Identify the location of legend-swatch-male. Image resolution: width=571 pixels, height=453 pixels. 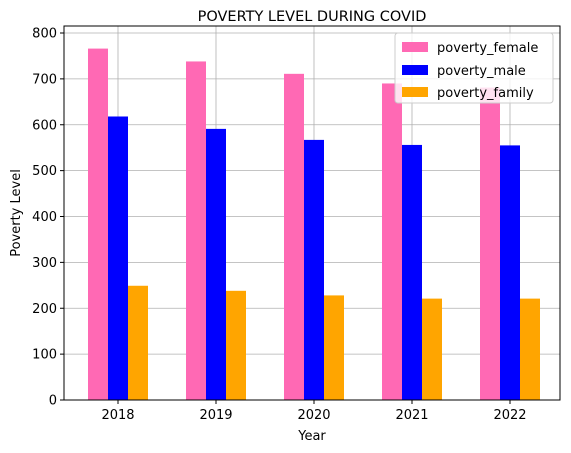
(415, 70).